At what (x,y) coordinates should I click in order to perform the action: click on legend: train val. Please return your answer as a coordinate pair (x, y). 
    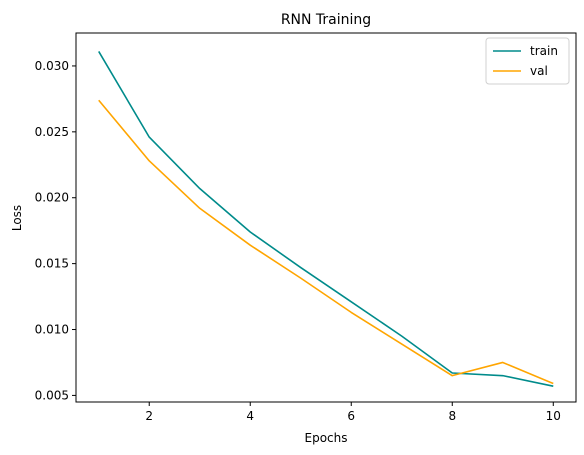
    Looking at the image, I should click on (527, 61).